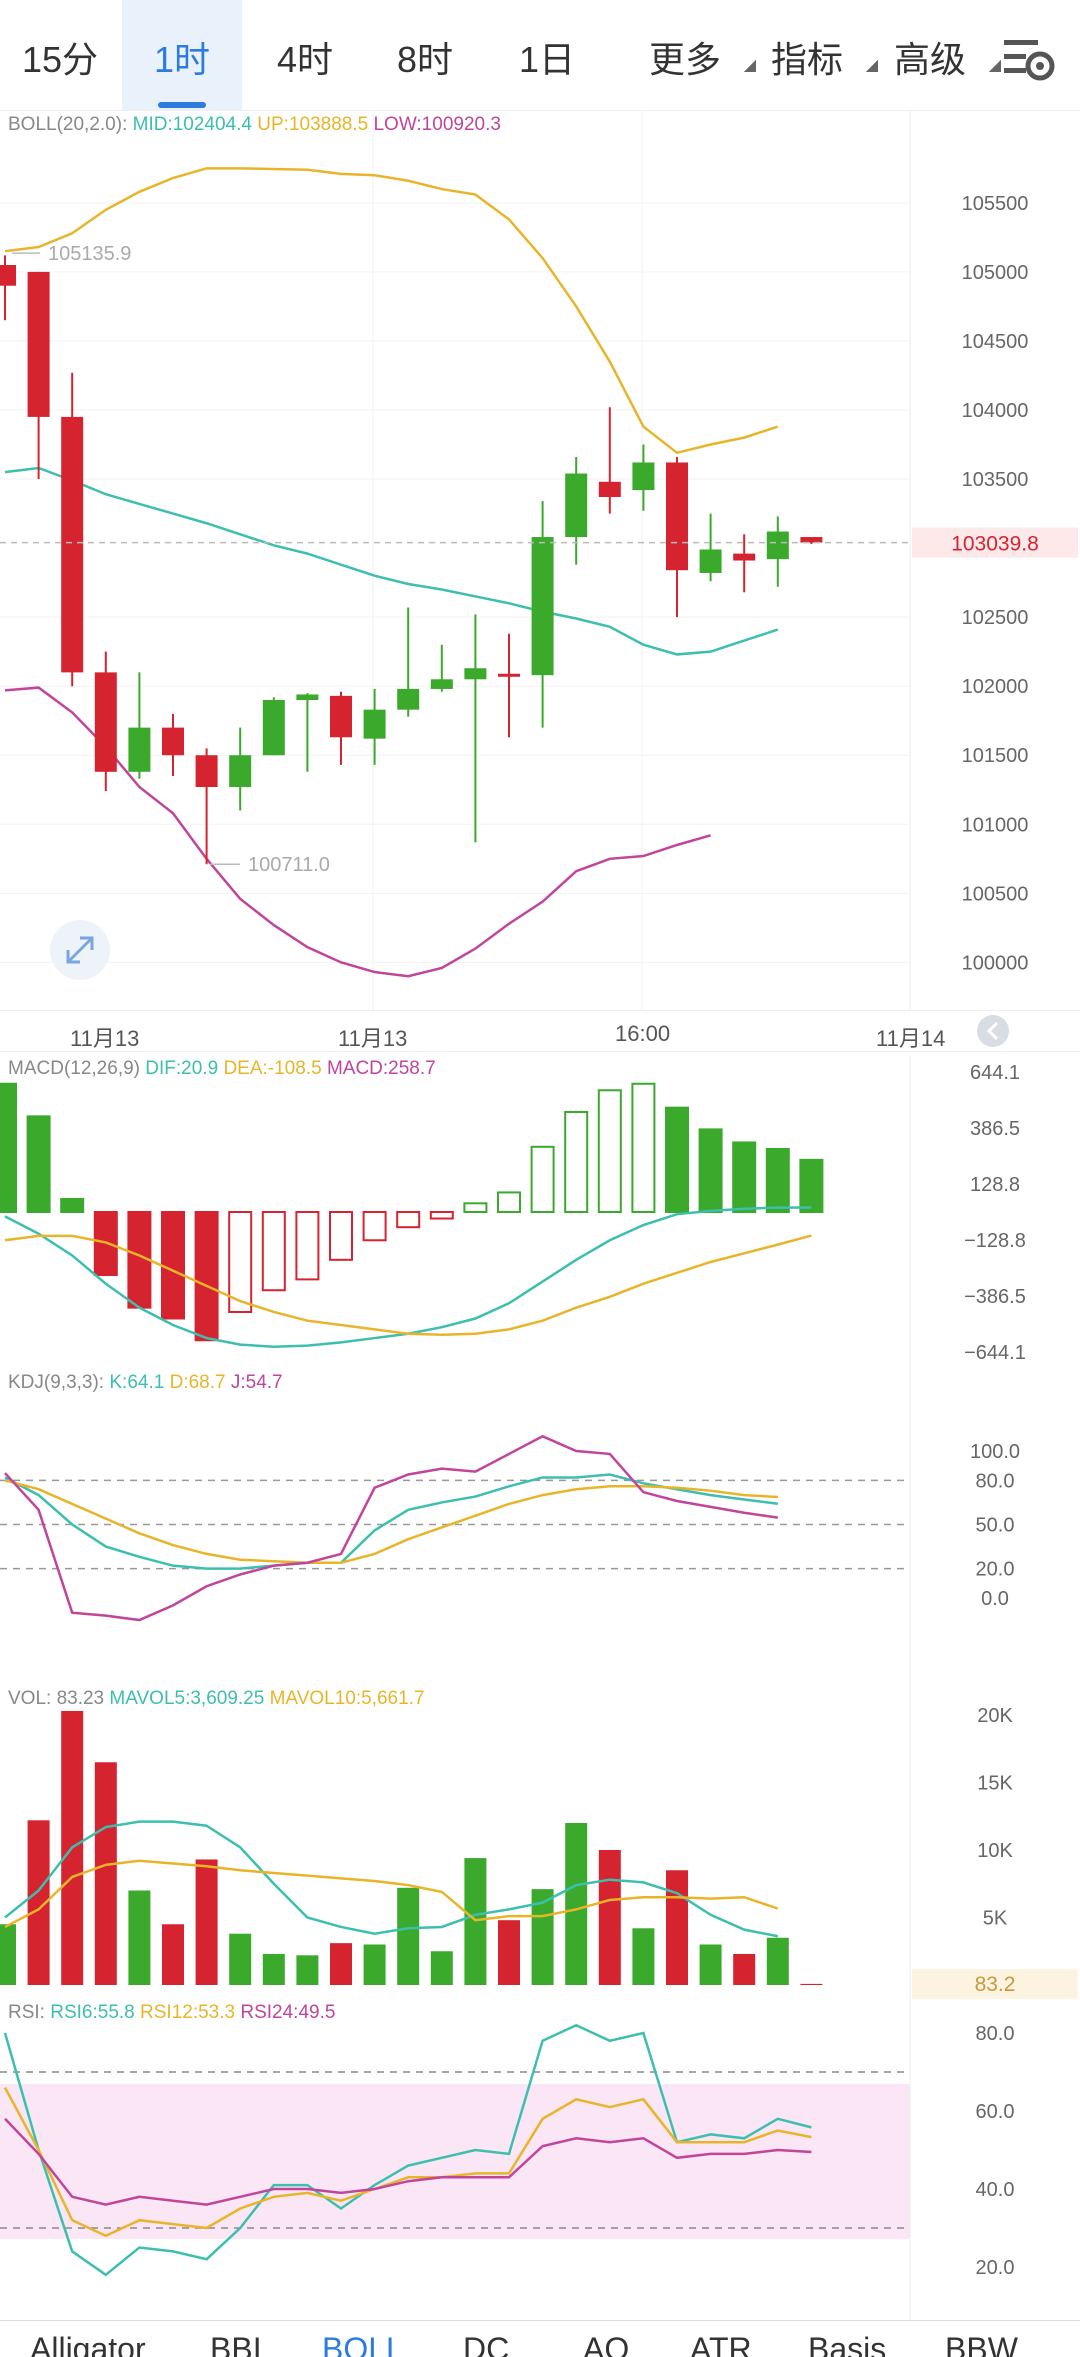 This screenshot has height=2357, width=1080. What do you see at coordinates (995, 1297) in the screenshot?
I see `macd-tick-label: −386.5` at bounding box center [995, 1297].